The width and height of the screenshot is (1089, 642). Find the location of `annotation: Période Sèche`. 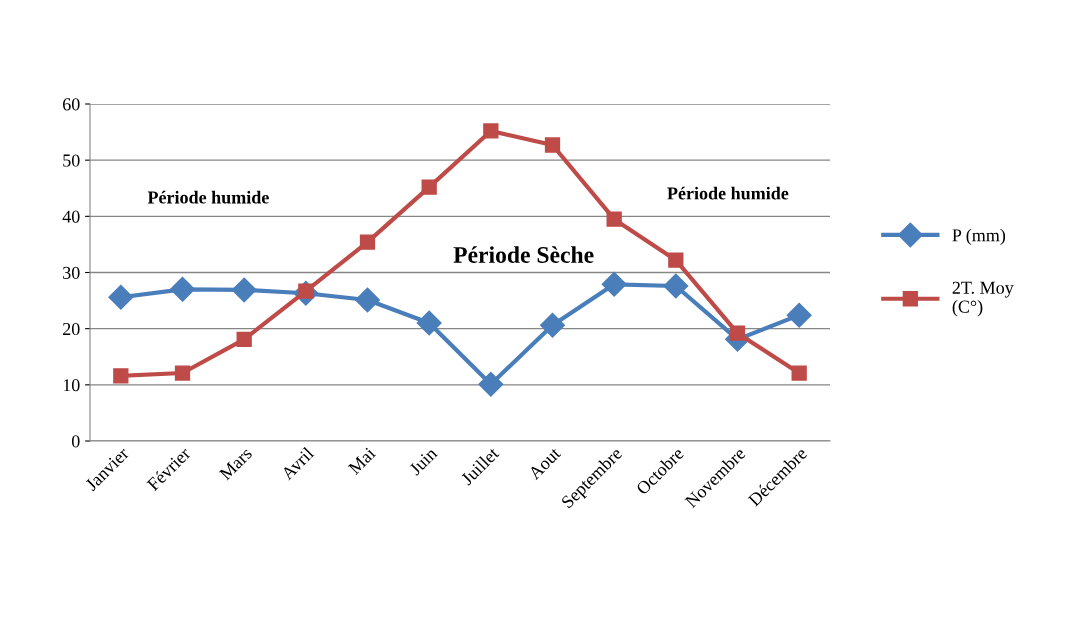

annotation: Période Sèche is located at coordinates (523, 254).